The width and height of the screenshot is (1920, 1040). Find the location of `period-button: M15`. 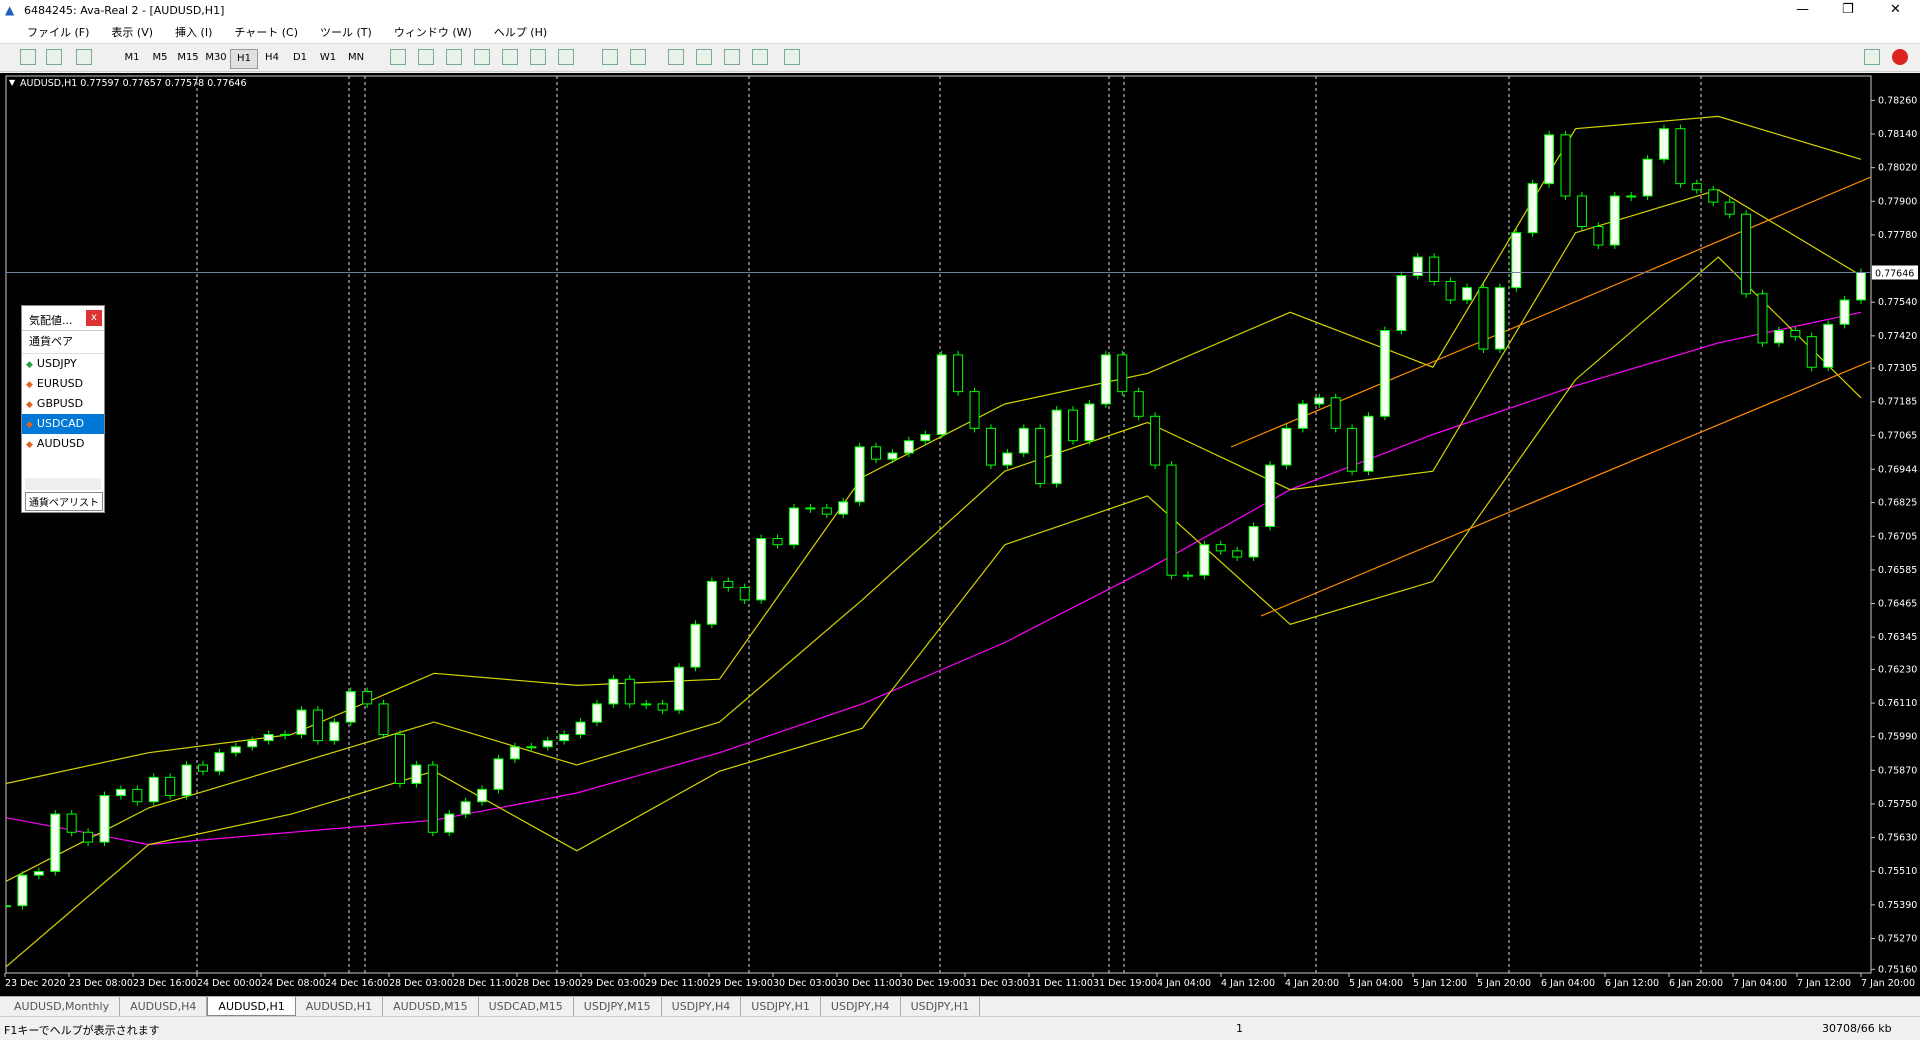

period-button: M15 is located at coordinates (188, 57).